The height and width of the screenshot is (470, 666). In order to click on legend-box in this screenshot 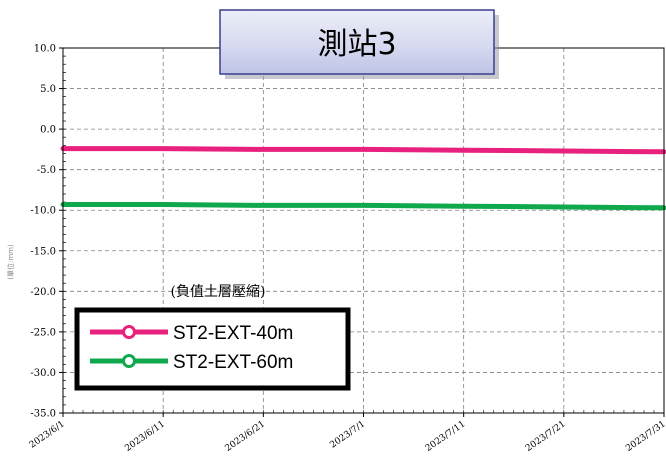, I will do `click(212, 349)`.